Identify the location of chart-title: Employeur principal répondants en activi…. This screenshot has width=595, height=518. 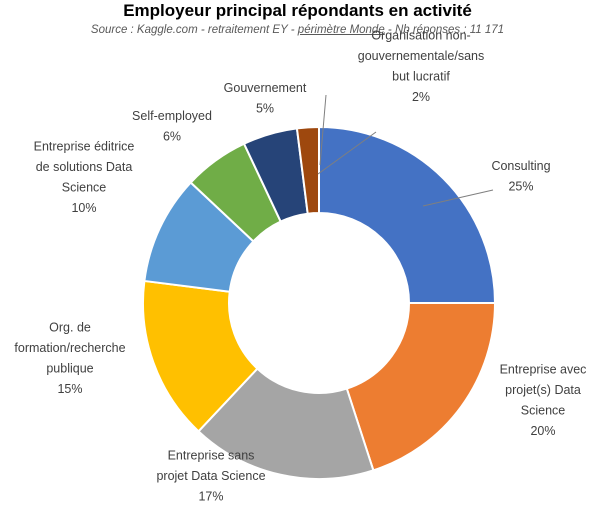
(297, 10).